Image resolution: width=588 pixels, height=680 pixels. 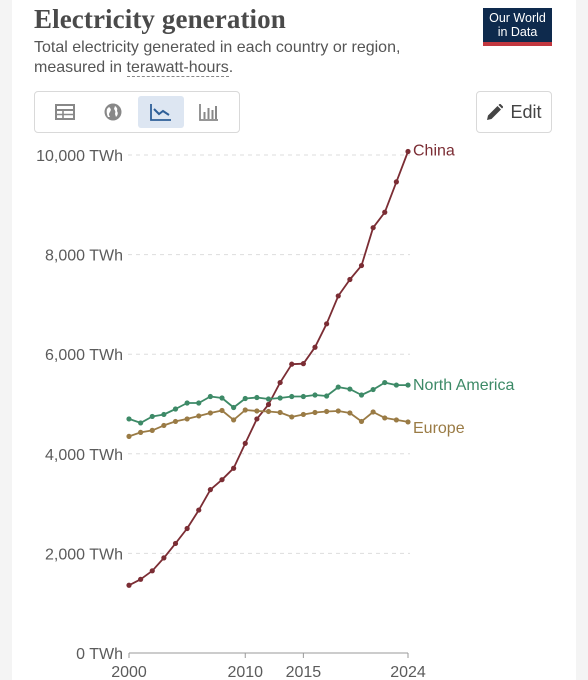 What do you see at coordinates (84, 355) in the screenshot?
I see `y-tick-label: 6,000 TWh` at bounding box center [84, 355].